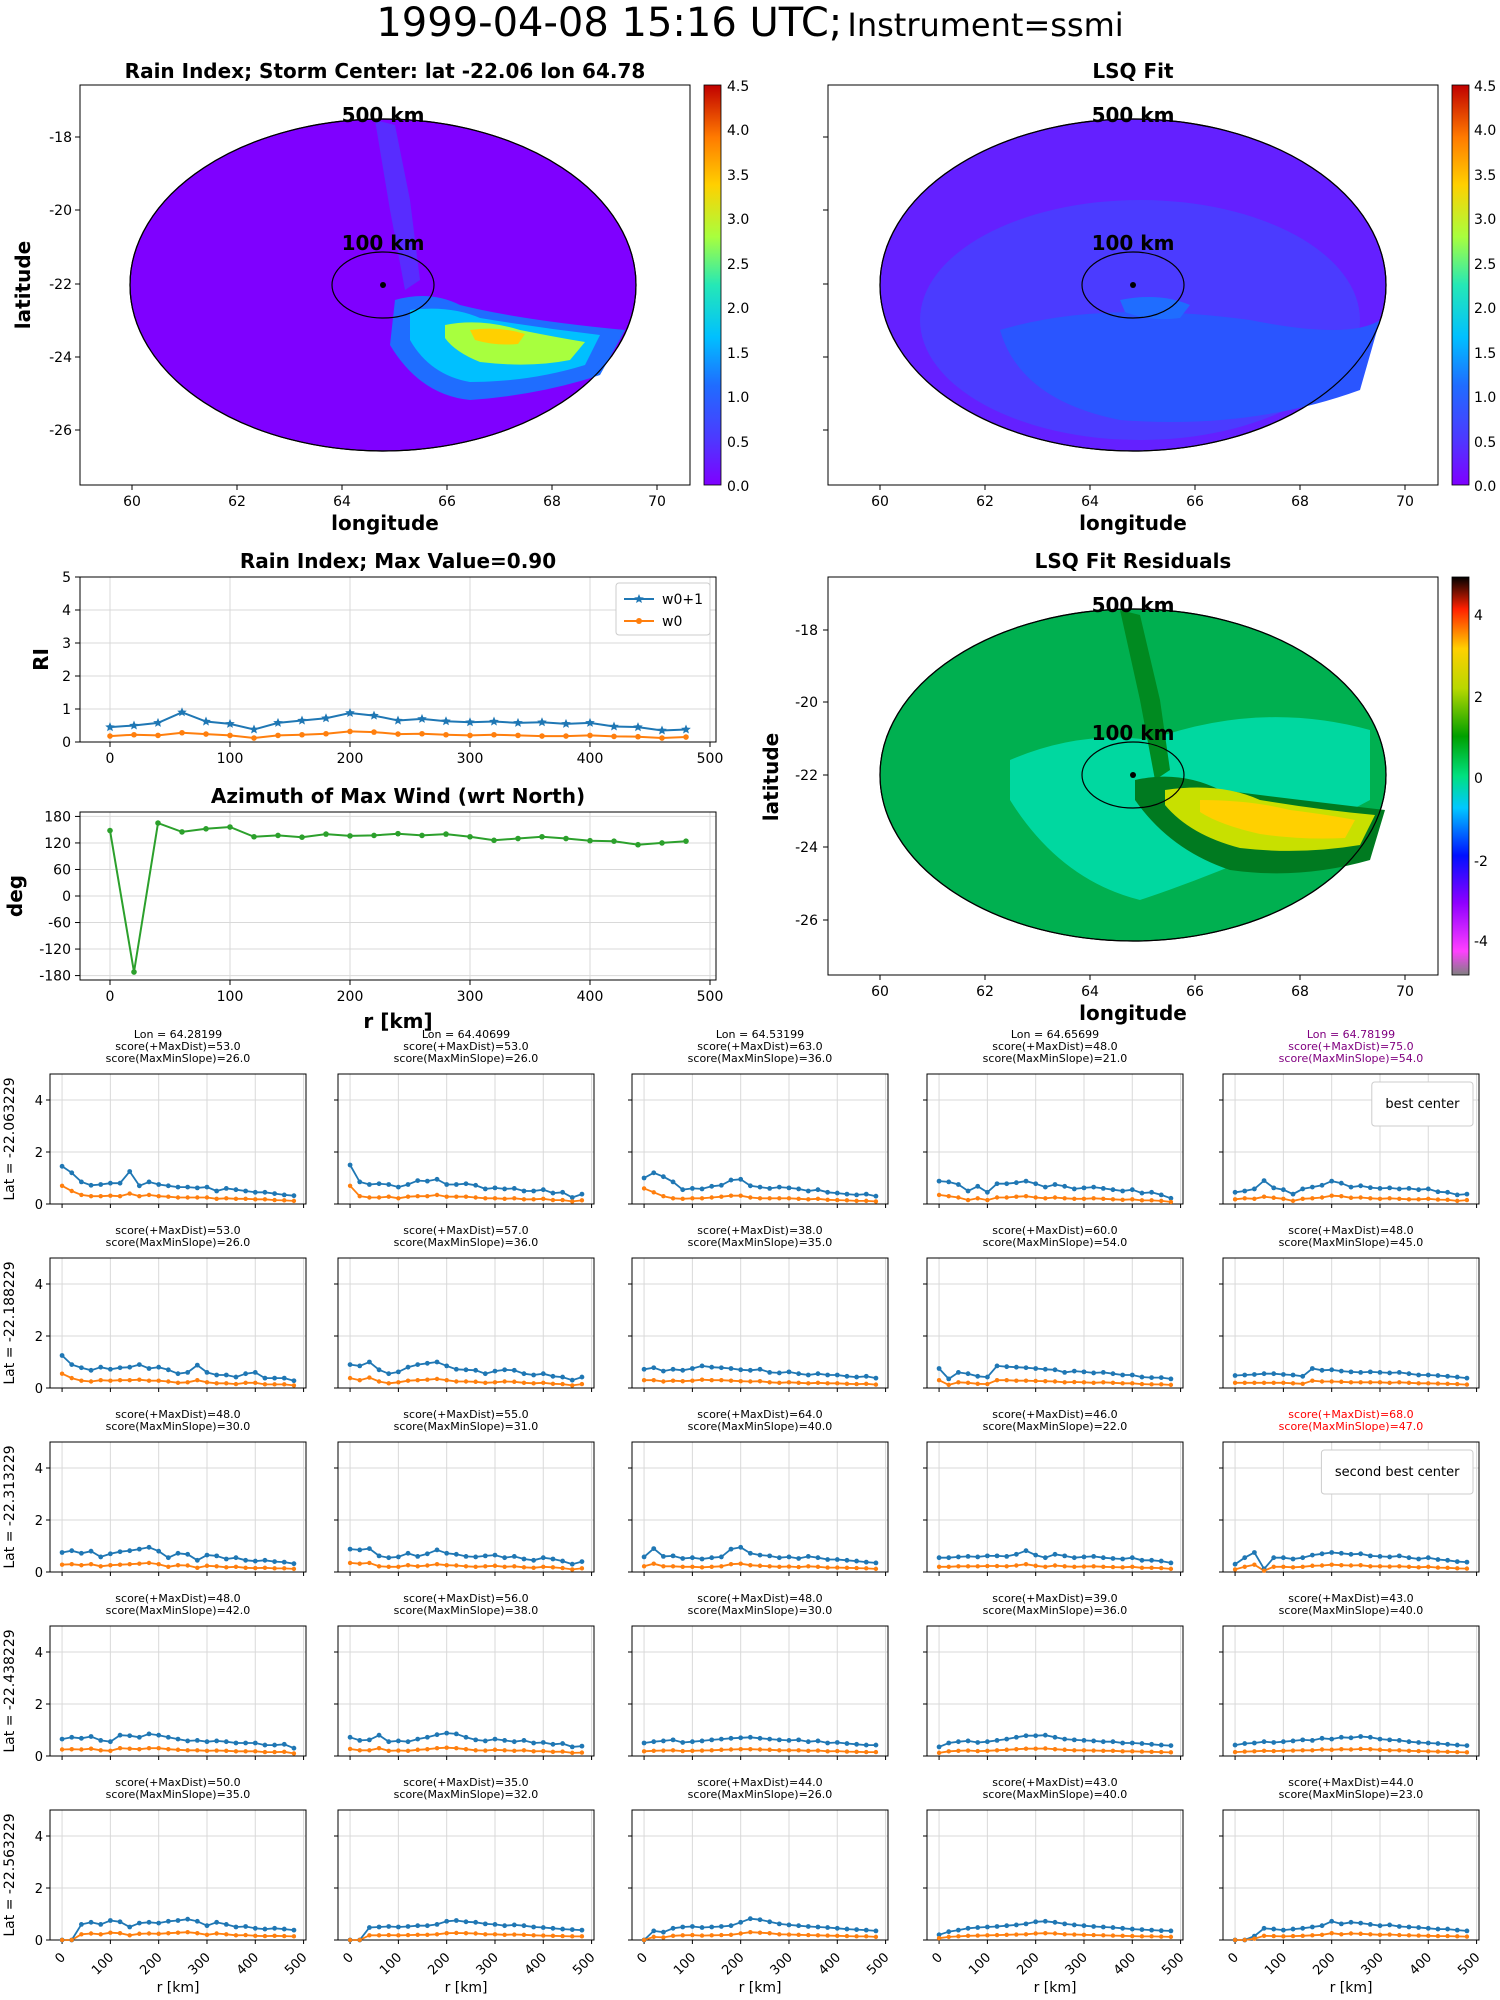 Image resolution: width=1500 pixels, height=2000 pixels. Describe the element at coordinates (348, 1958) in the screenshot. I see `xtick-label: 0` at that location.